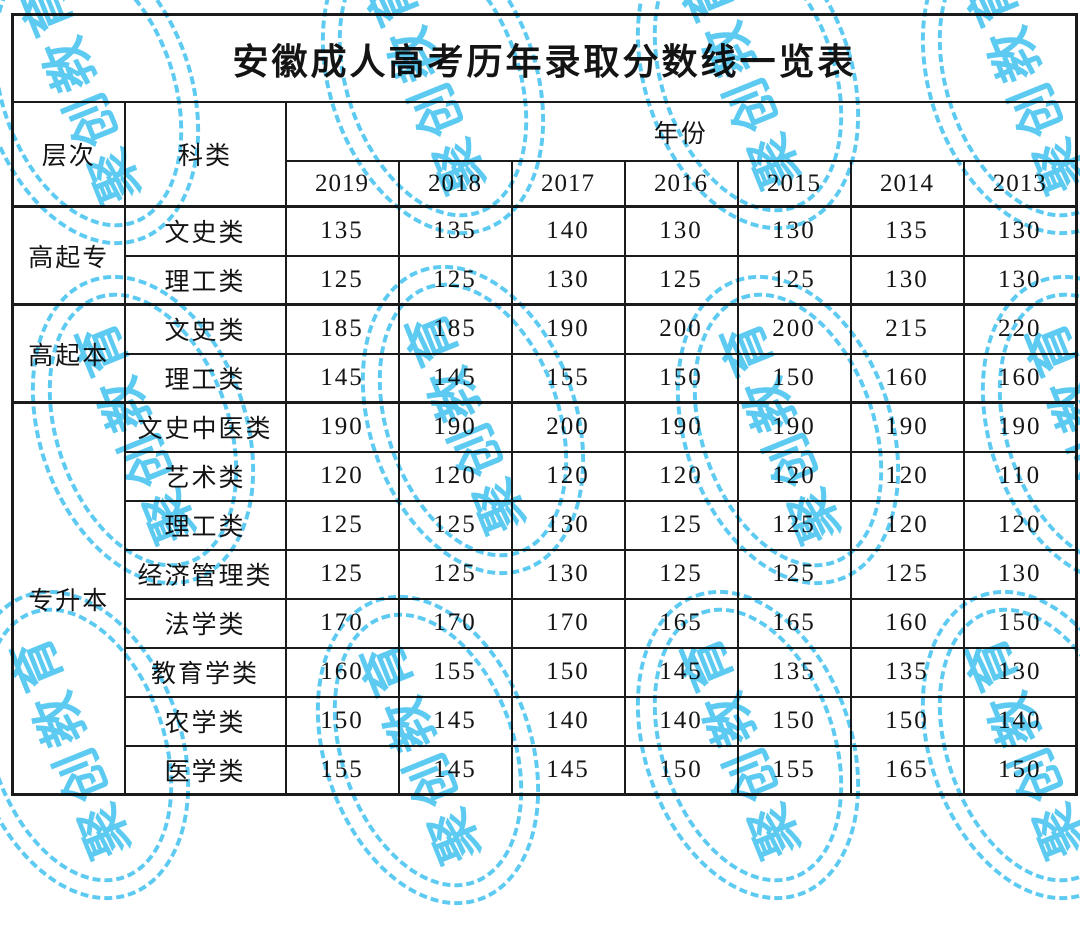 This screenshot has height=935, width=1080. I want to click on table-title: 安徽成人高考历年录取分数线一览表, so click(544, 58).